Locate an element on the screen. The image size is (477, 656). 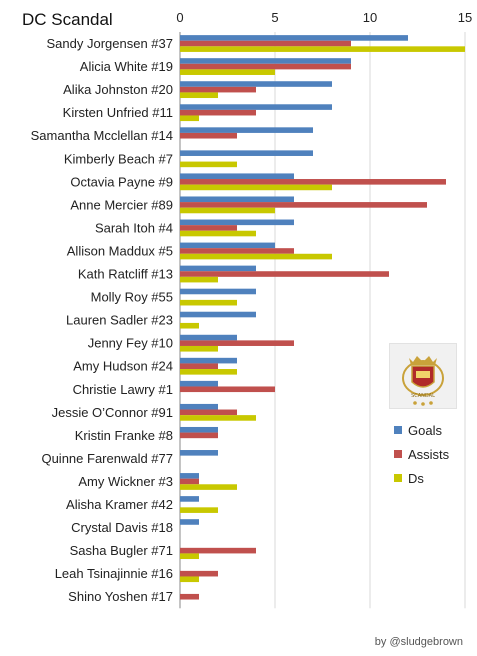
category-label: Kristin Franke #8 is located at coordinates (124, 435).